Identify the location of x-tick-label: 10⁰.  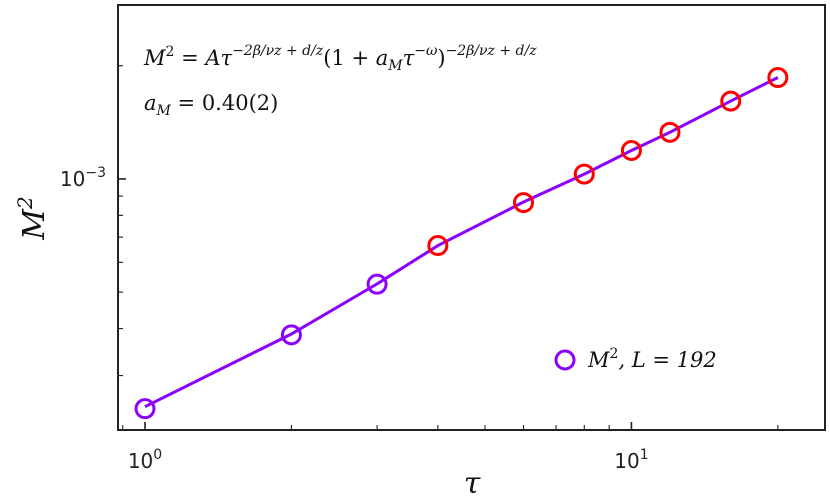
(145, 460).